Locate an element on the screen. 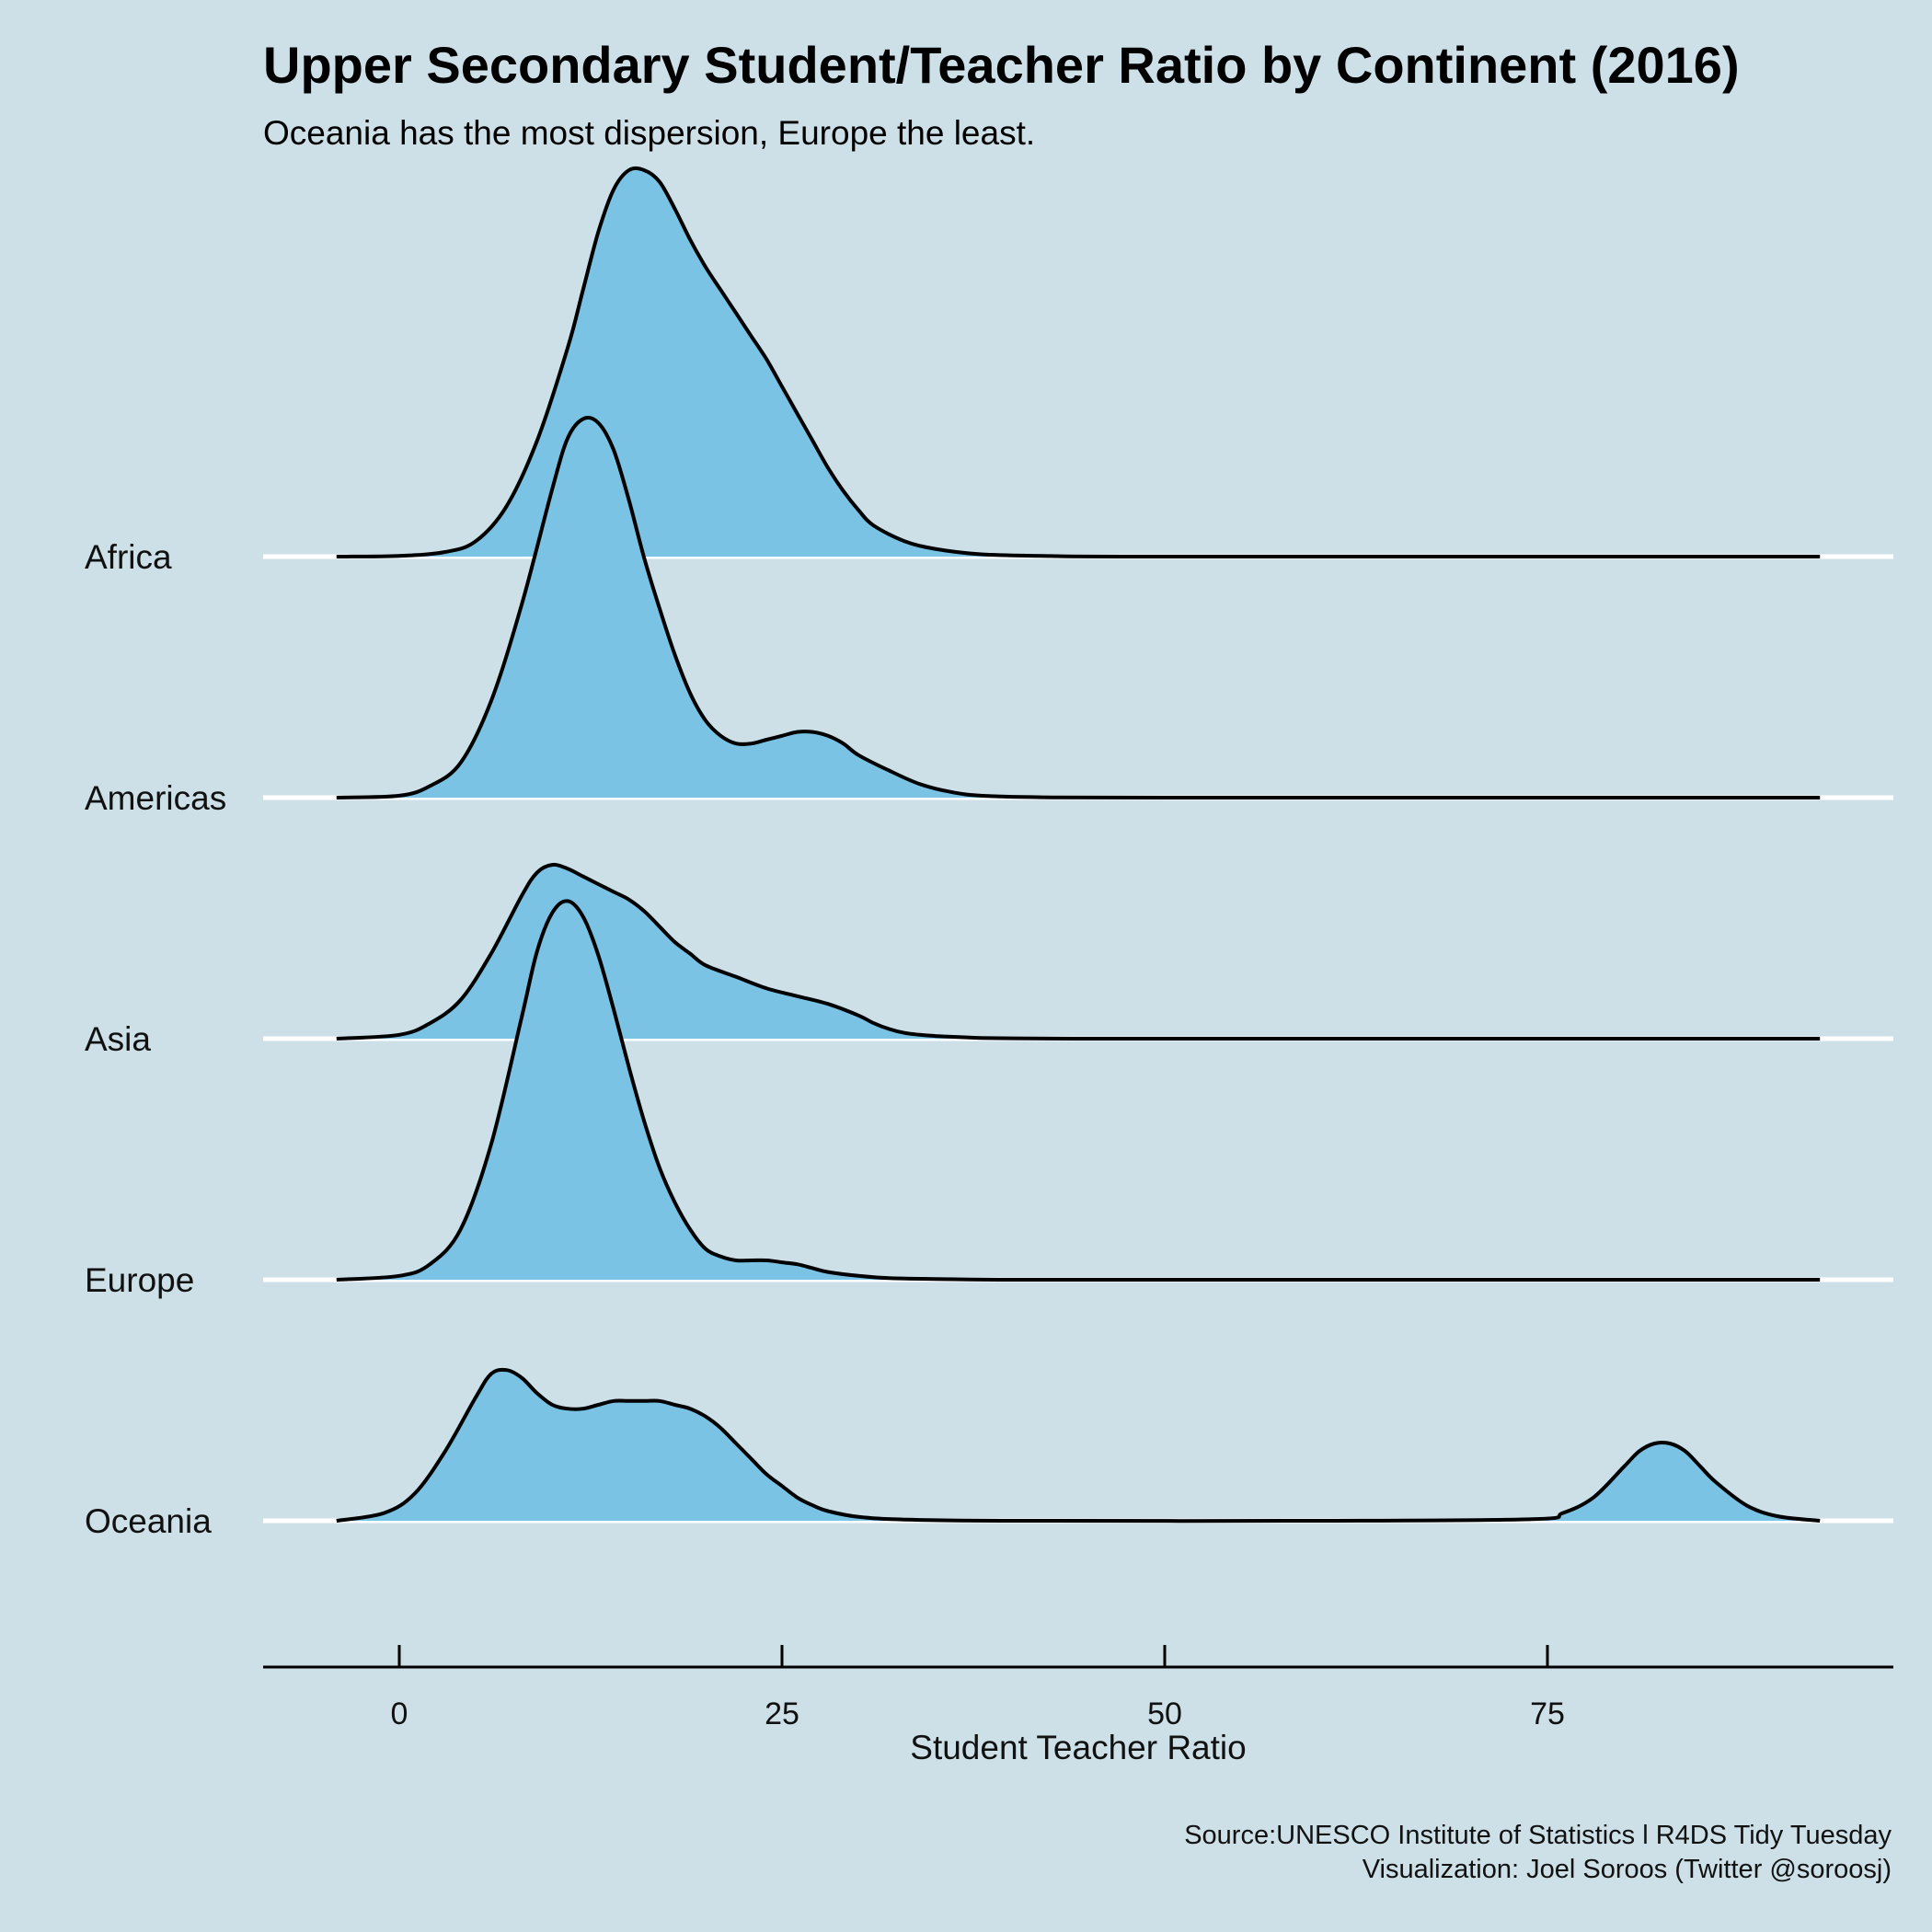 This screenshot has width=1932, height=1932. x-tick-label-25: 25 is located at coordinates (782, 1713).